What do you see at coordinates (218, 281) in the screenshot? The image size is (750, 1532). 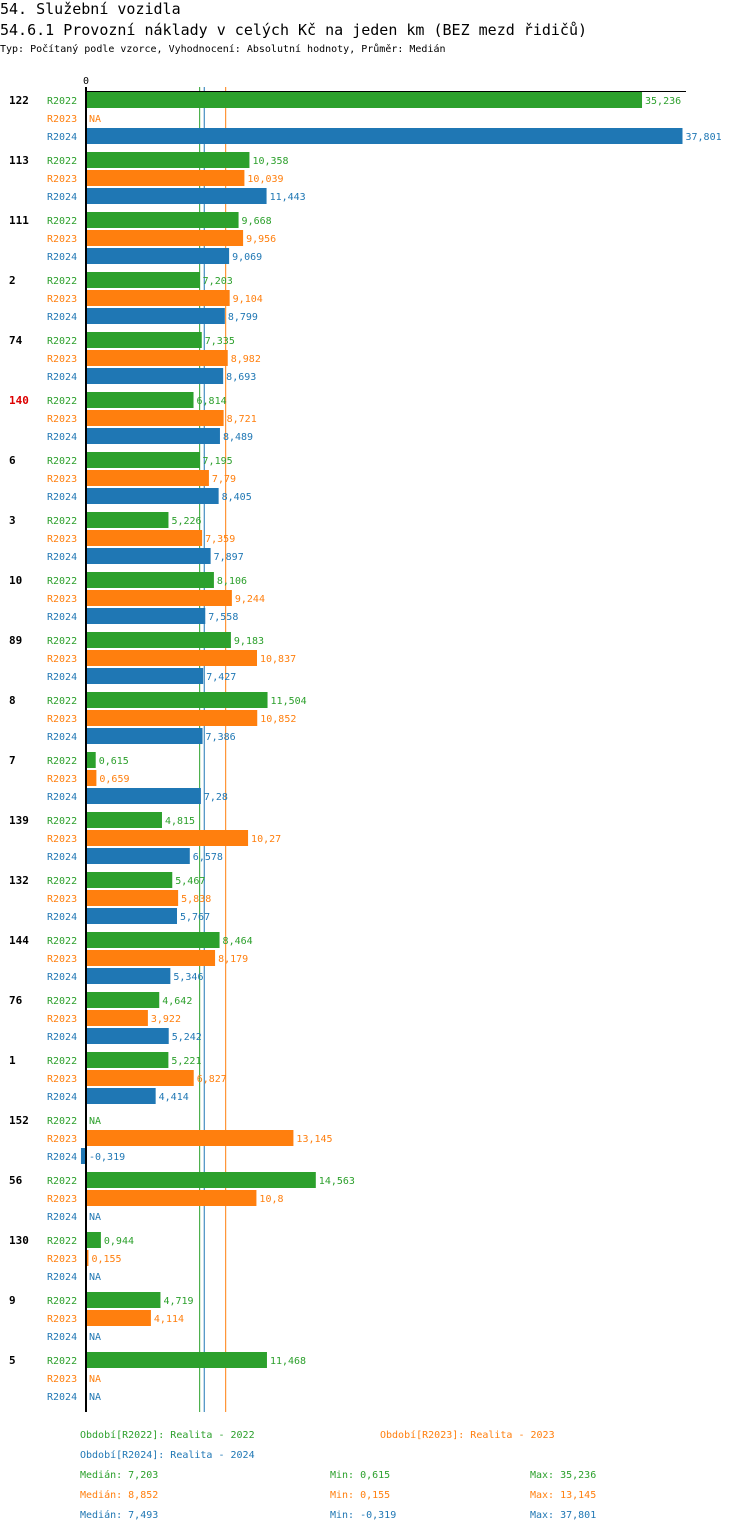 I see `data-label: 7,203` at bounding box center [218, 281].